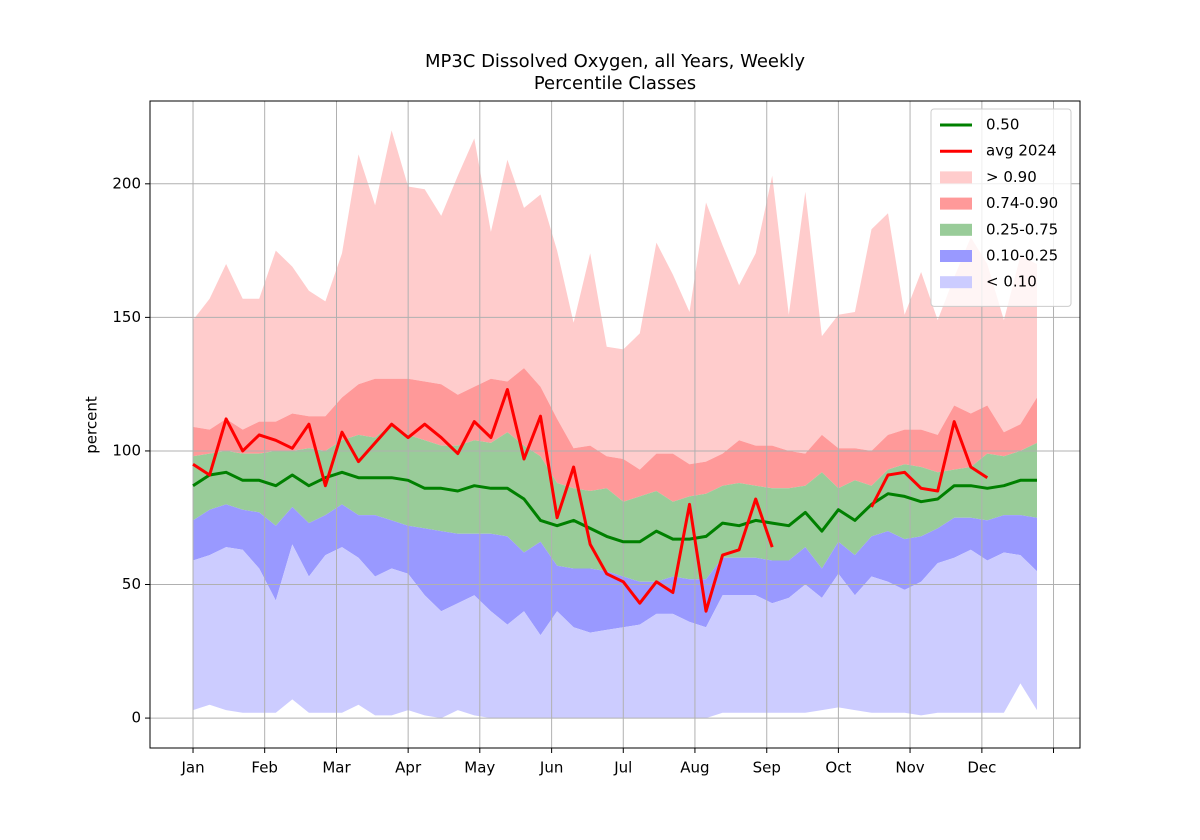  What do you see at coordinates (838, 768) in the screenshot?
I see `x-tick-label: Oct` at bounding box center [838, 768].